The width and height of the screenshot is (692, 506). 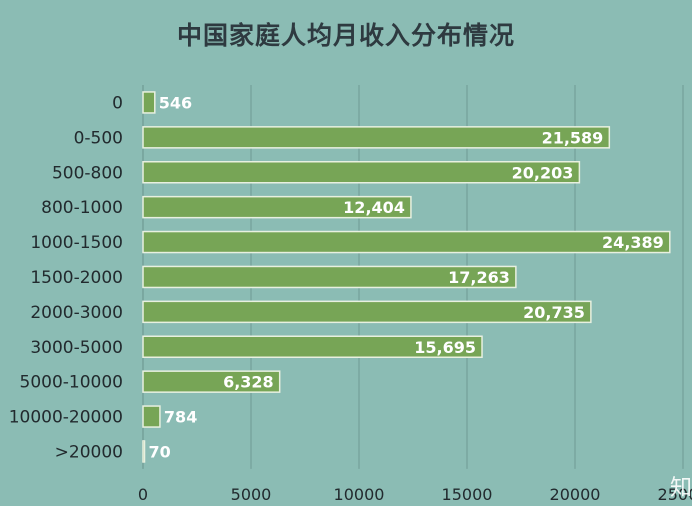 What do you see at coordinates (374, 207) in the screenshot?
I see `value-label: 12,404` at bounding box center [374, 207].